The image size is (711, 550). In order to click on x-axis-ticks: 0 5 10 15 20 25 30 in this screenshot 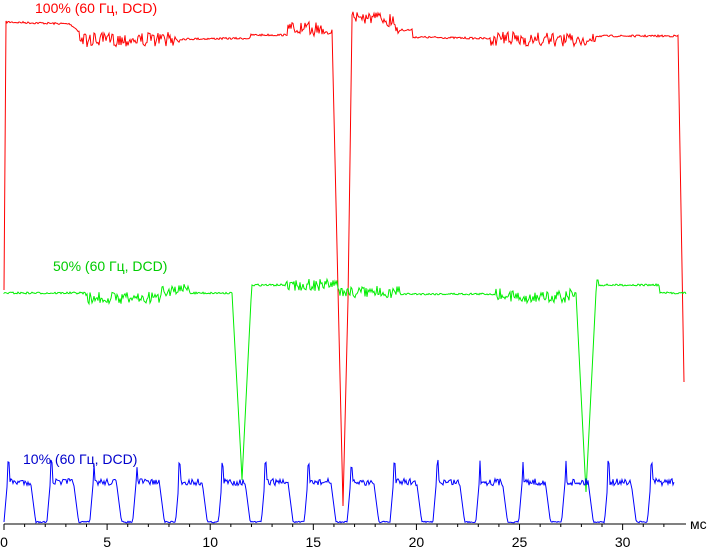, I will do `click(332, 537)`.